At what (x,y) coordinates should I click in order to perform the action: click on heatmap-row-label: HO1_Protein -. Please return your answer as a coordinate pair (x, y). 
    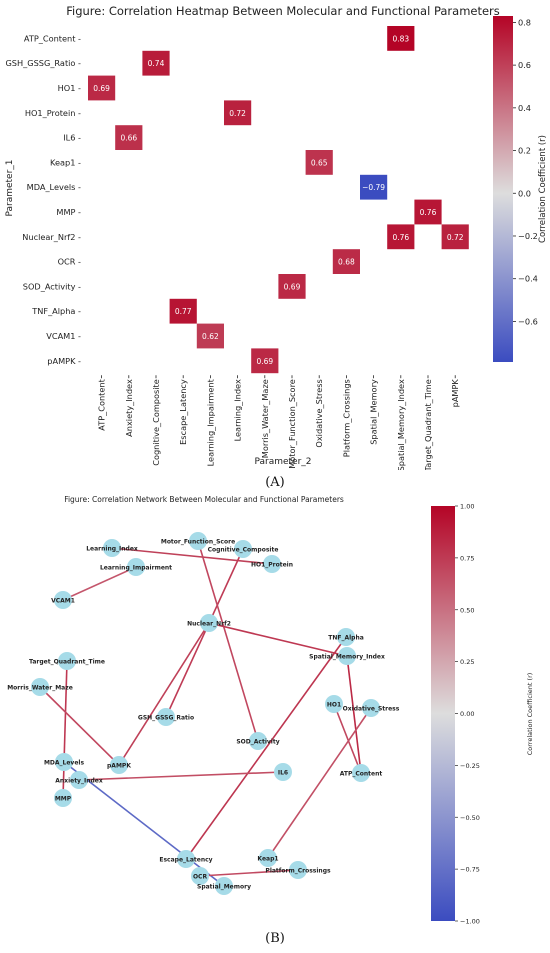
    Looking at the image, I should click on (53, 113).